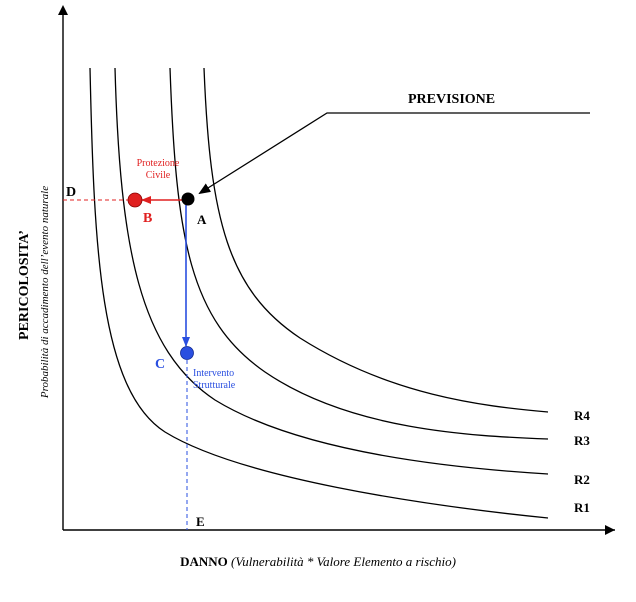 This screenshot has width=636, height=602. I want to click on protezione-civile-line2: Civile, so click(158, 175).